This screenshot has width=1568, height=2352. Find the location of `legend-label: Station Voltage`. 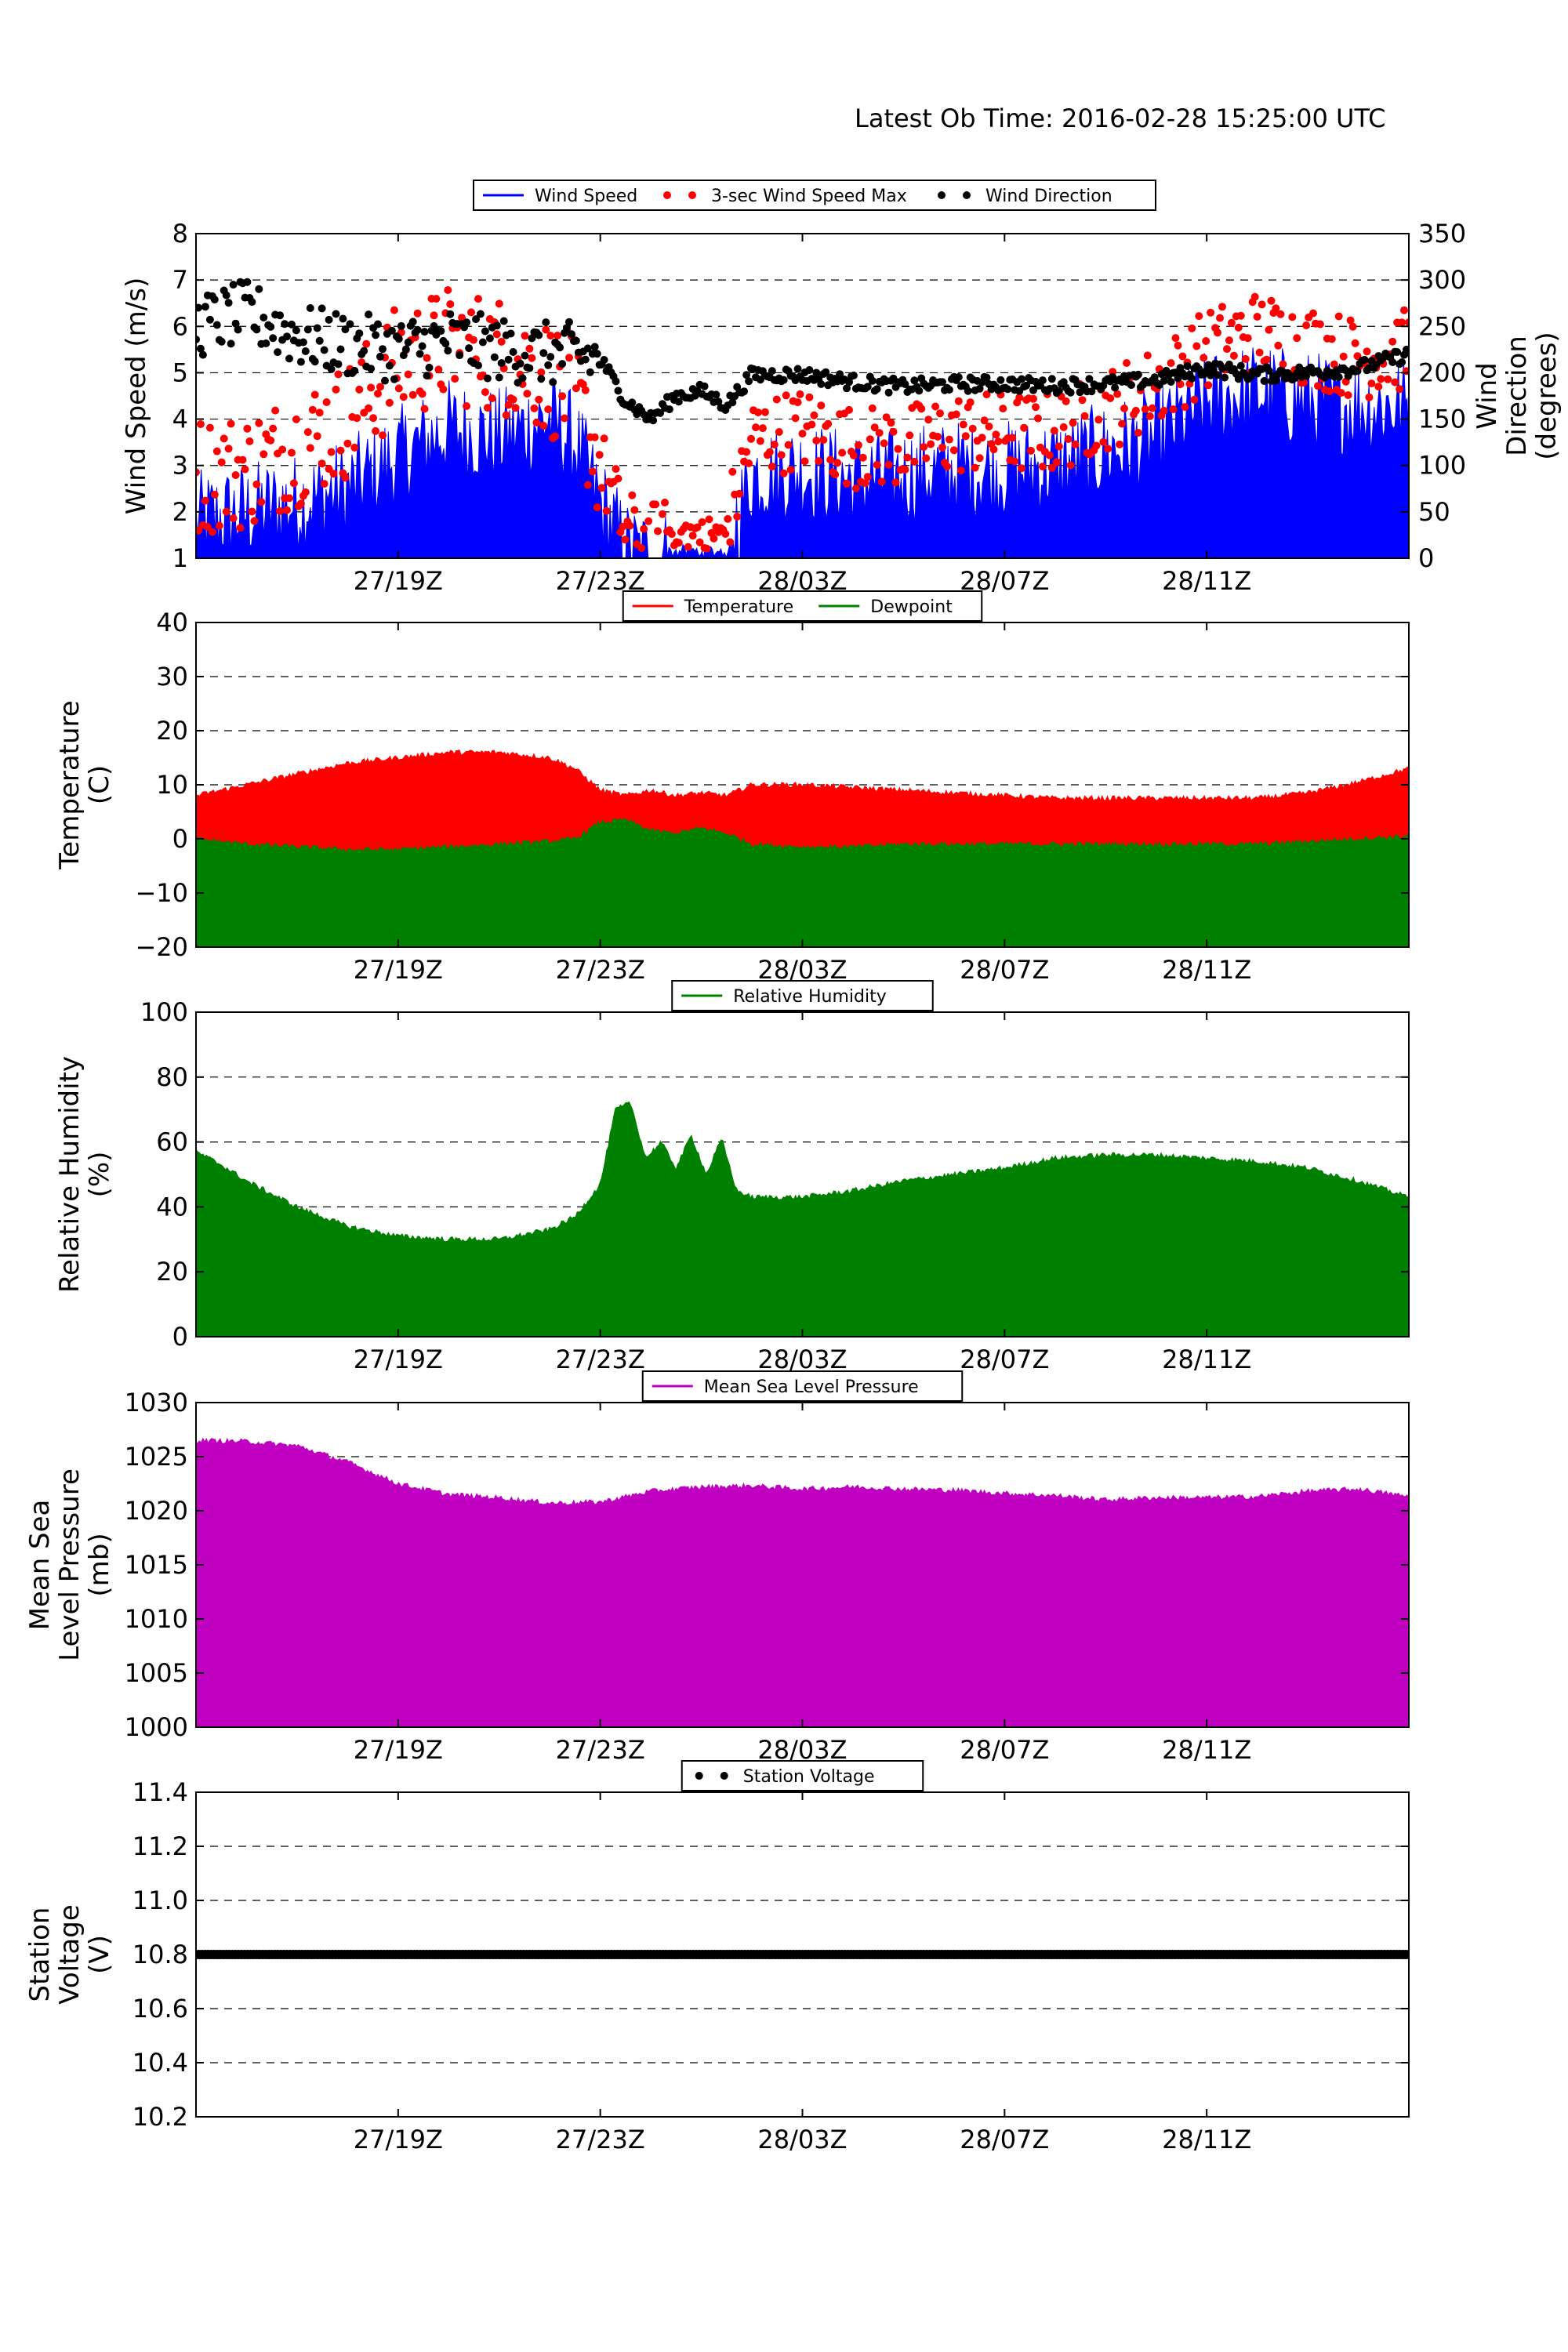

legend-label: Station Voltage is located at coordinates (809, 1777).